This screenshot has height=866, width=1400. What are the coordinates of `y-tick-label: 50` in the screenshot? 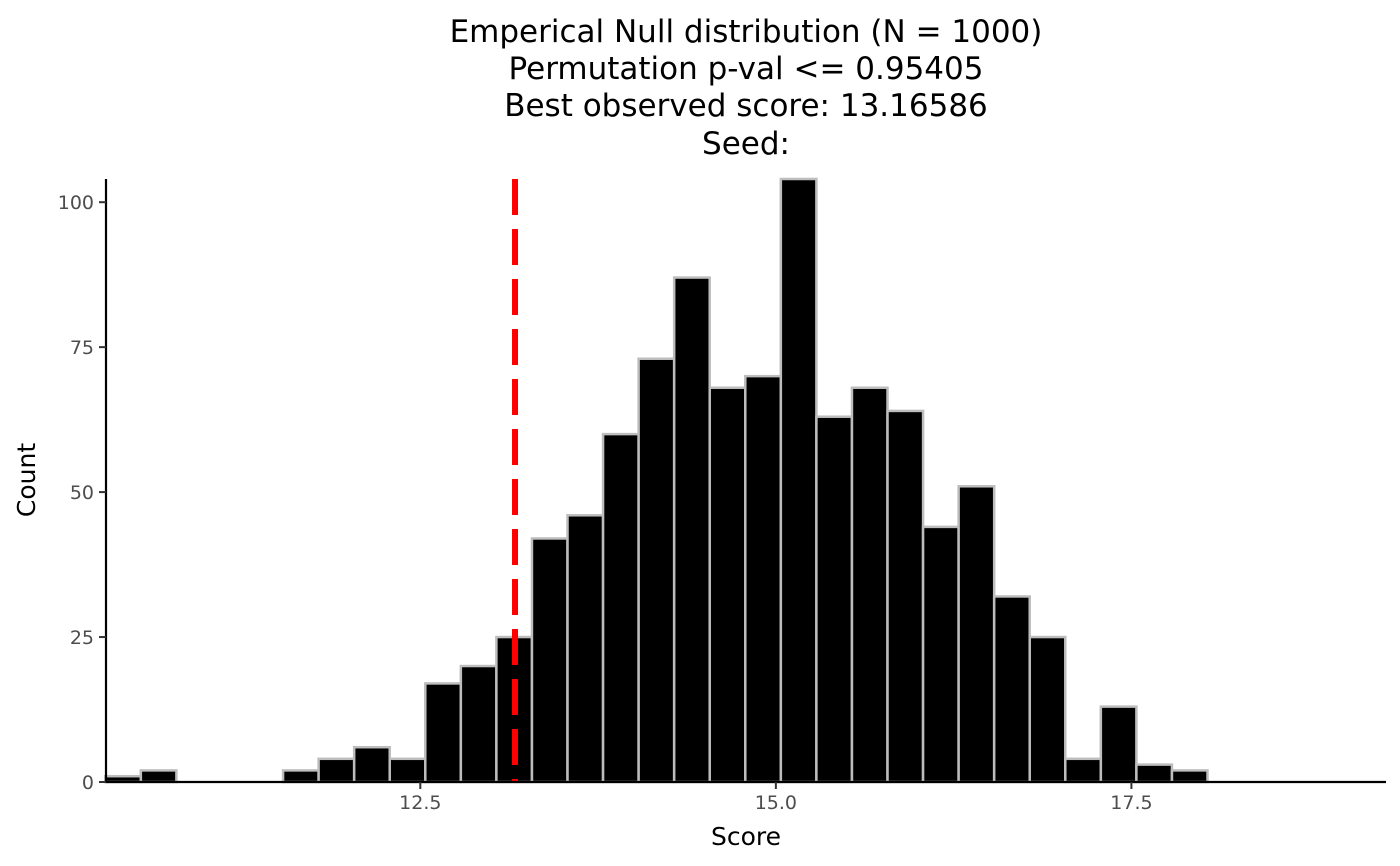 It's located at (82, 493).